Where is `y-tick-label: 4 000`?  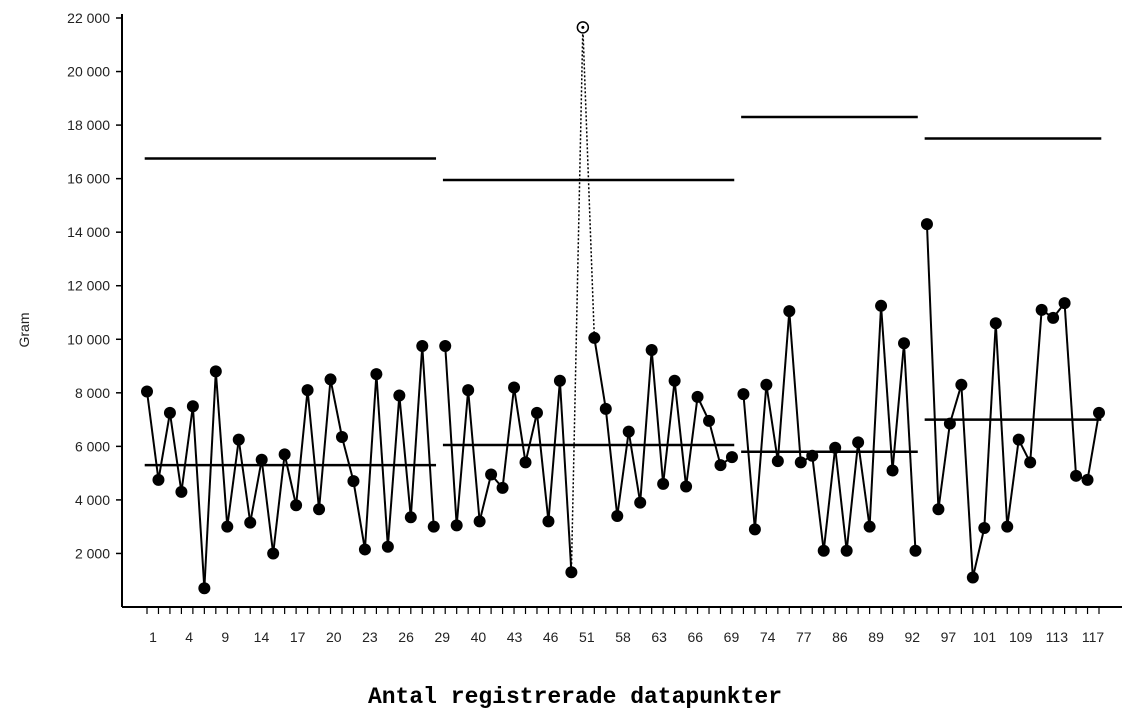 y-tick-label: 4 000 is located at coordinates (92, 500).